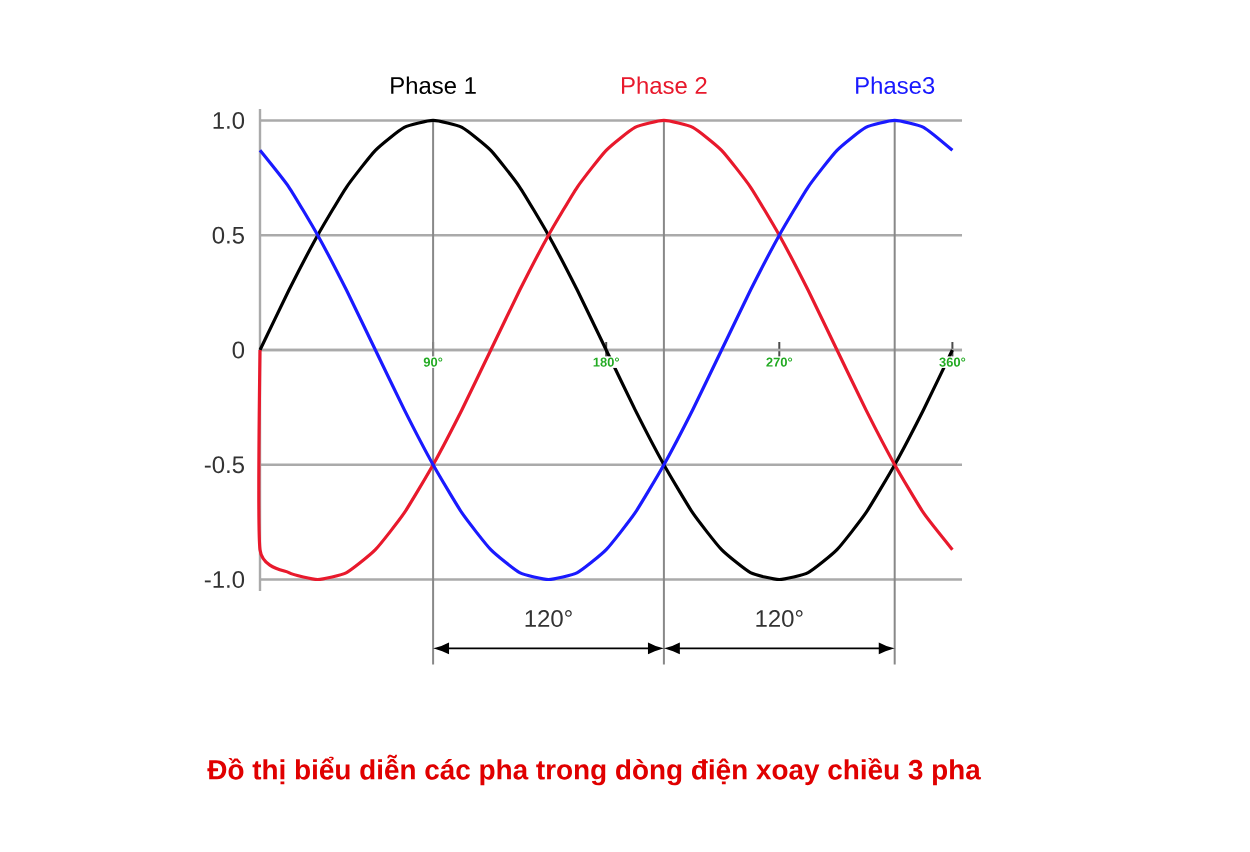  Describe the element at coordinates (433, 85) in the screenshot. I see `series-label: Phase 1` at that location.